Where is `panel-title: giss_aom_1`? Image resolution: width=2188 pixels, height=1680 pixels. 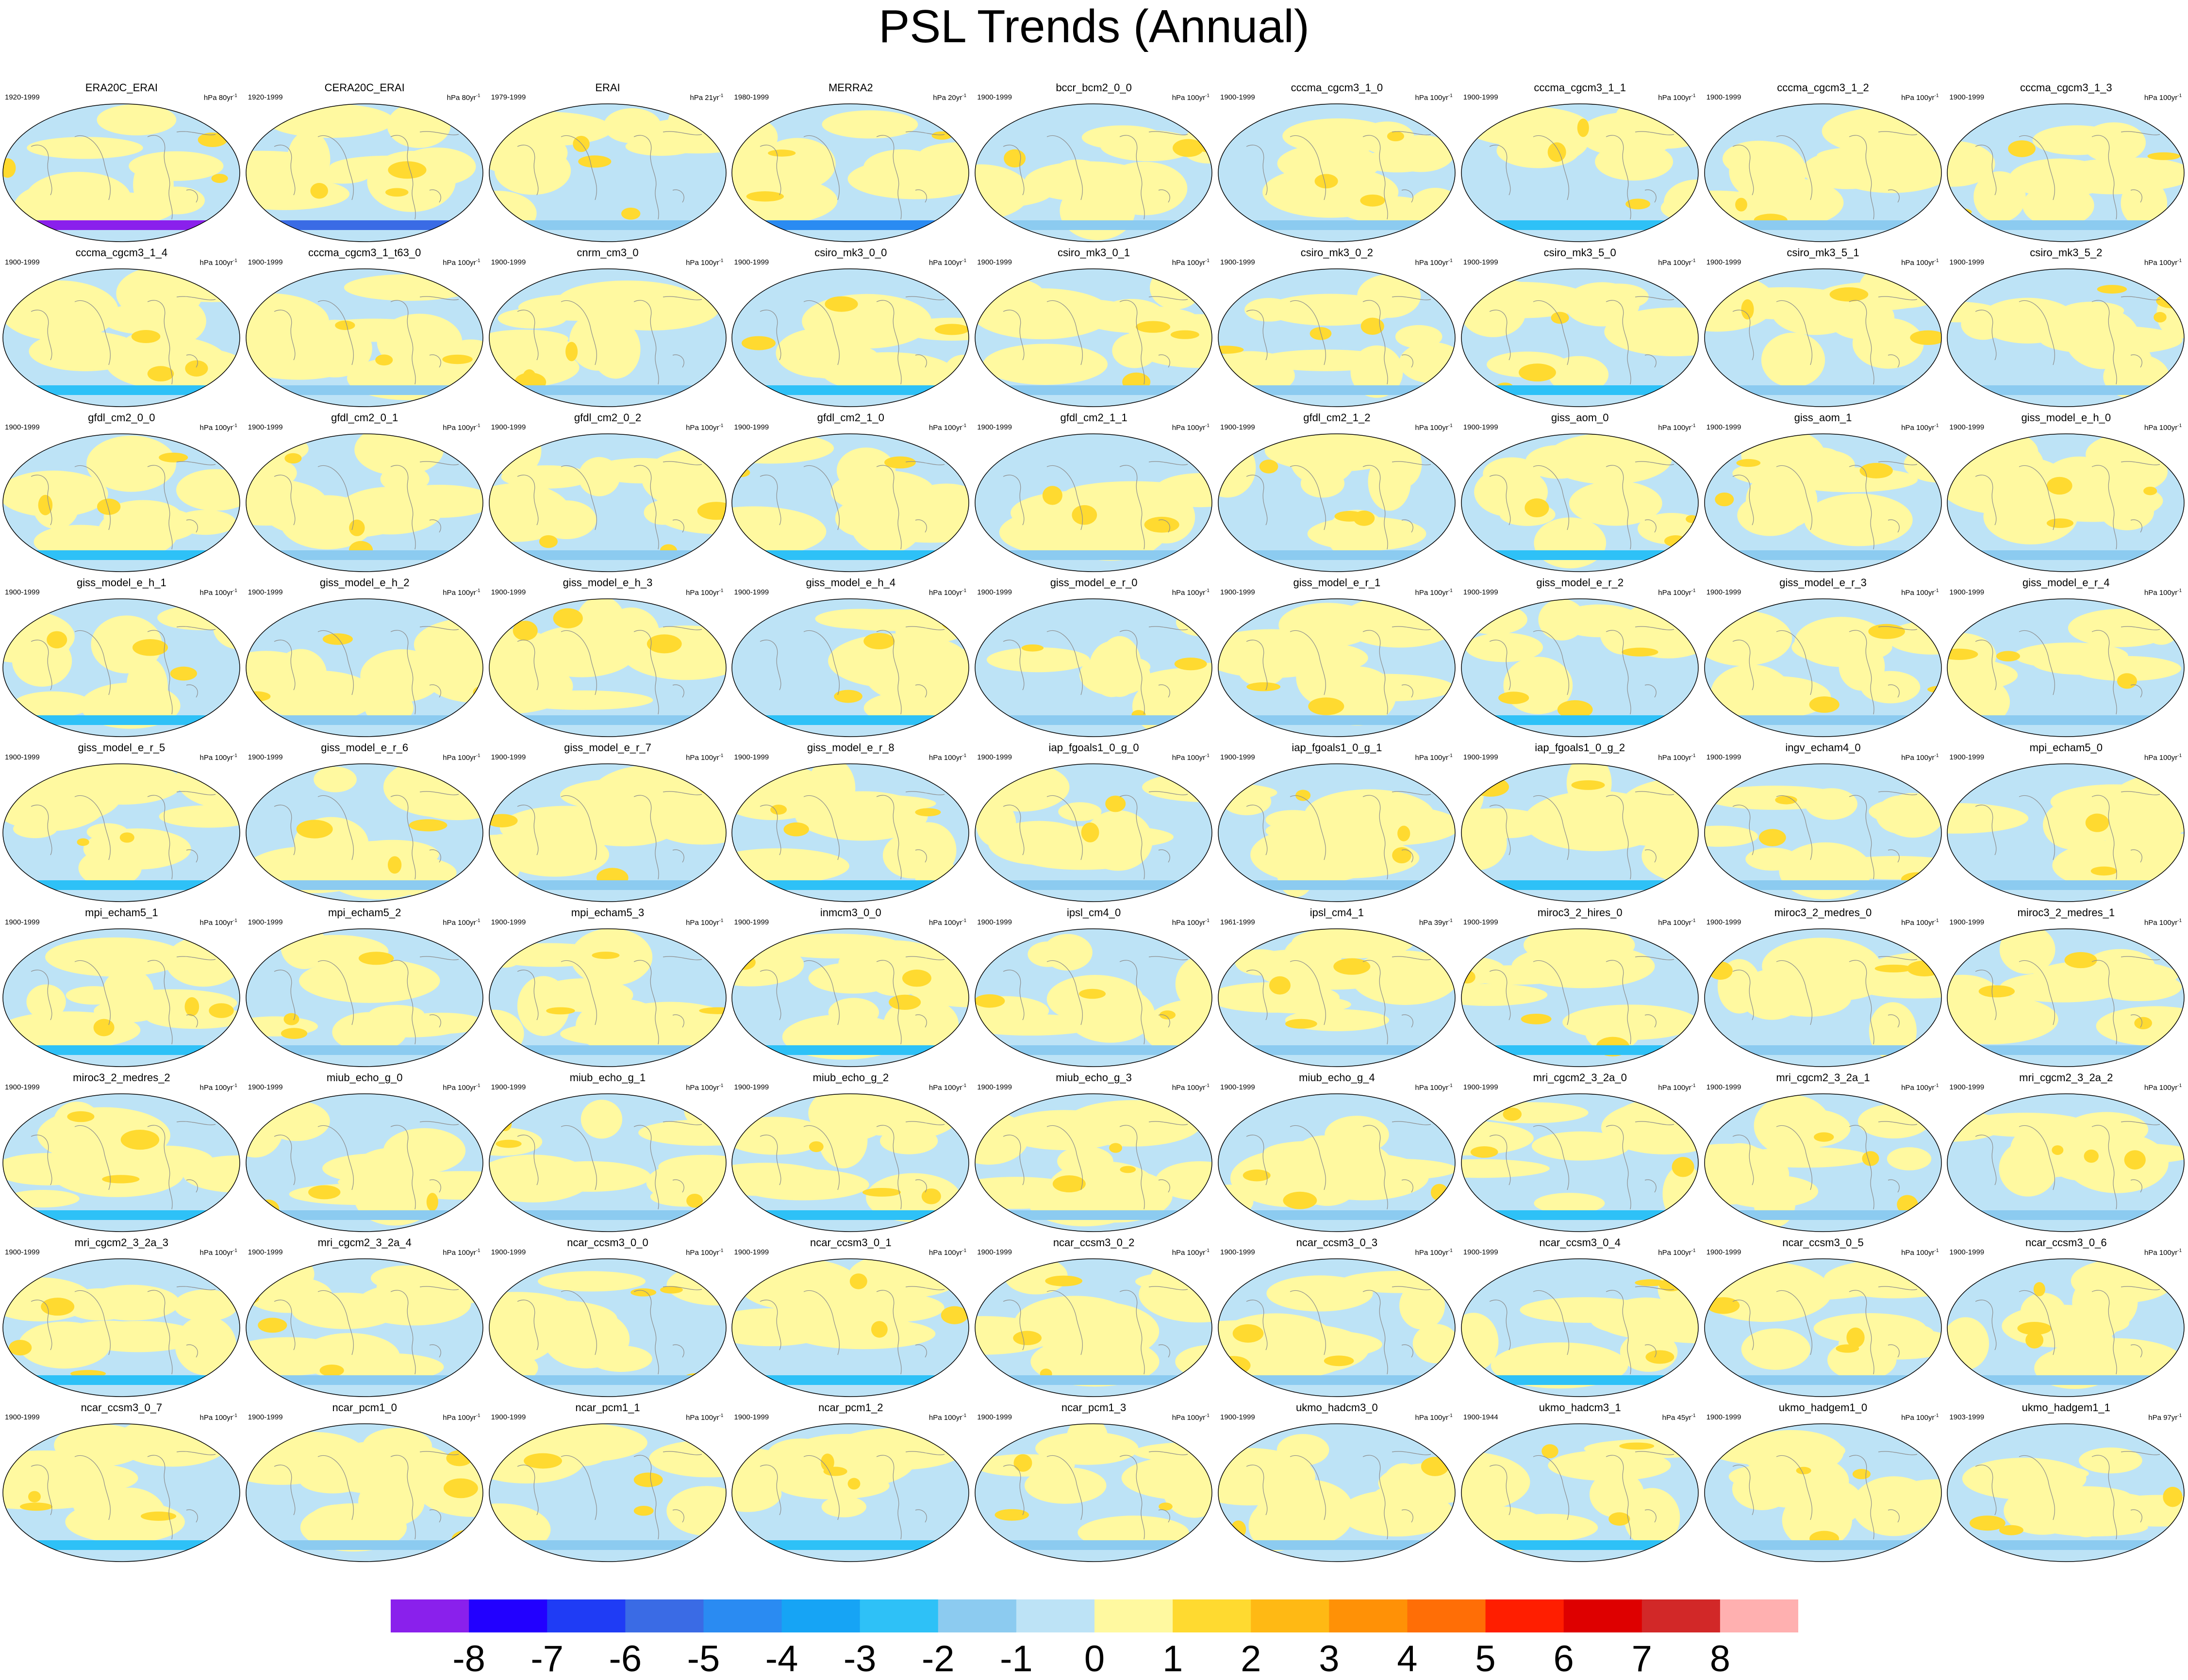 panel-title: giss_aom_1 is located at coordinates (1823, 418).